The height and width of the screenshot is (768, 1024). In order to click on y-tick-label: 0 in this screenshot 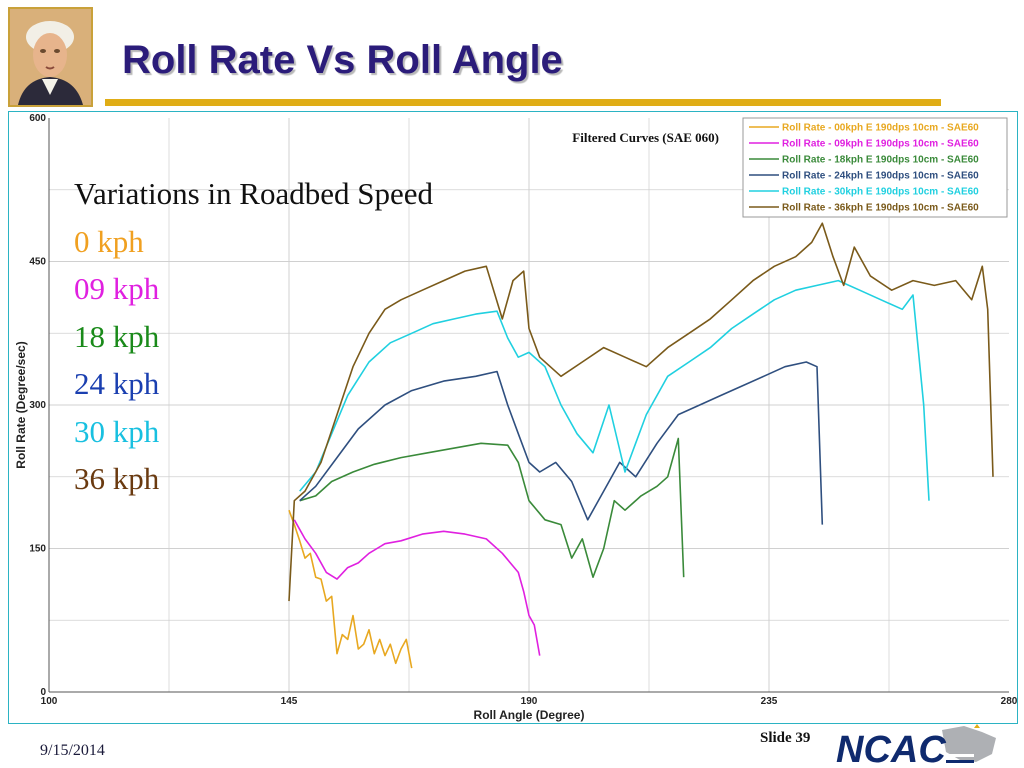, I will do `click(43, 692)`.